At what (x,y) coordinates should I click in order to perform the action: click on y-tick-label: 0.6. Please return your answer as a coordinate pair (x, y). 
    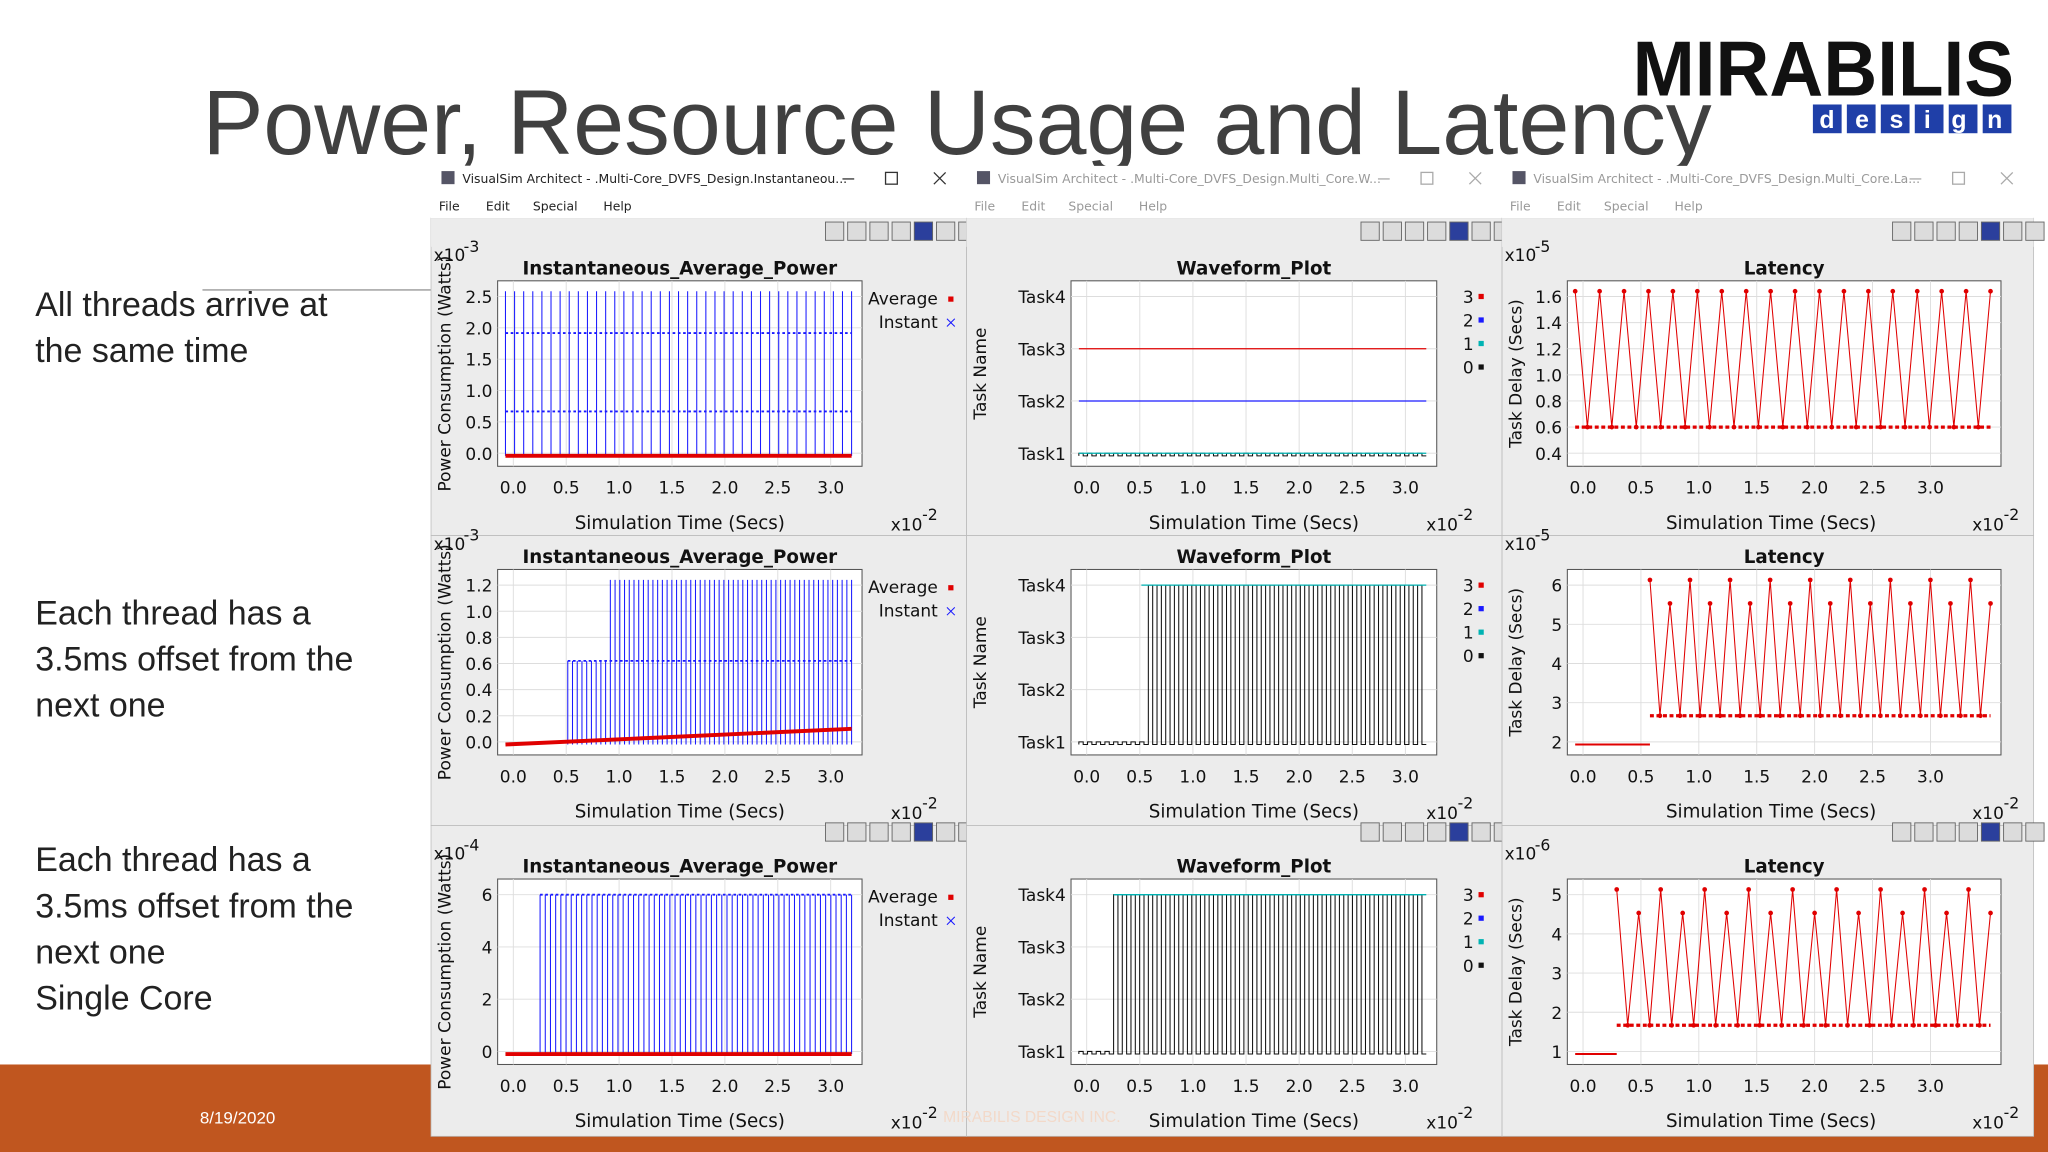
    Looking at the image, I should click on (478, 665).